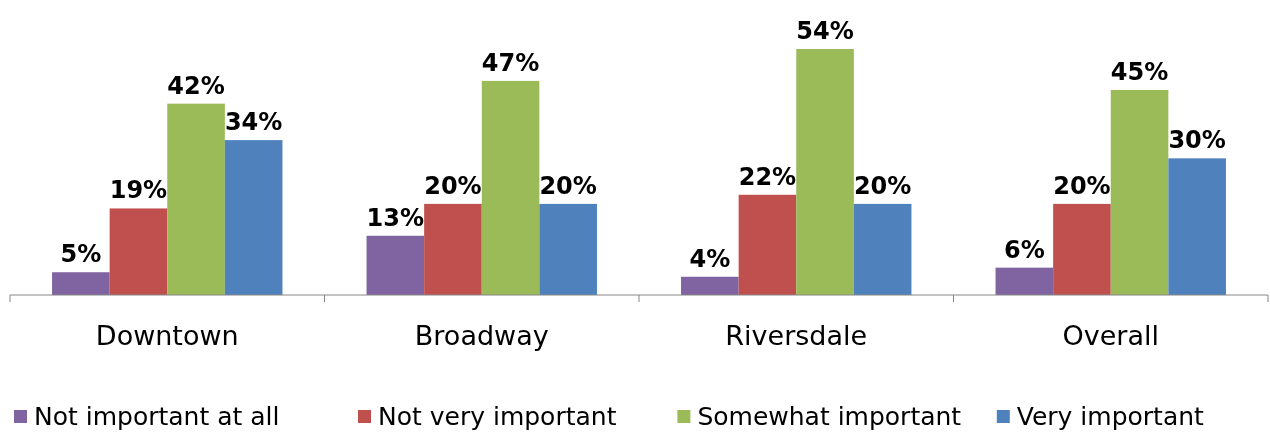 This screenshot has height=440, width=1270. I want to click on x-tick-label: Downtown, so click(167, 335).